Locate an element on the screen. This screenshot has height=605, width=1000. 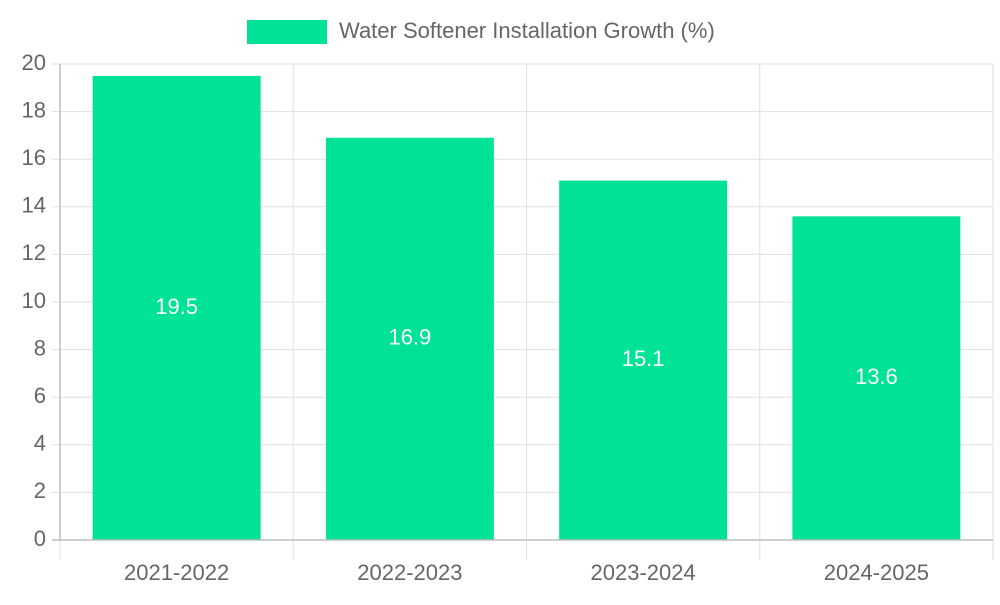
legend-label: Water Softener Installation Growth (%) is located at coordinates (527, 30).